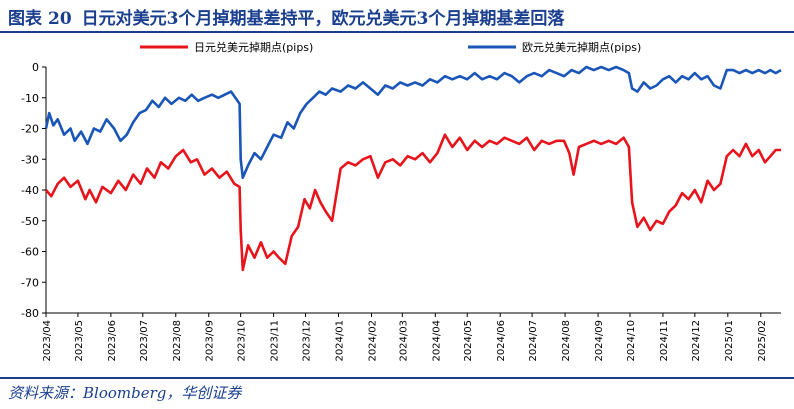  Describe the element at coordinates (581, 47) in the screenshot. I see `legend-label-eur: 欧元兑美元掉期点(pips)` at that location.